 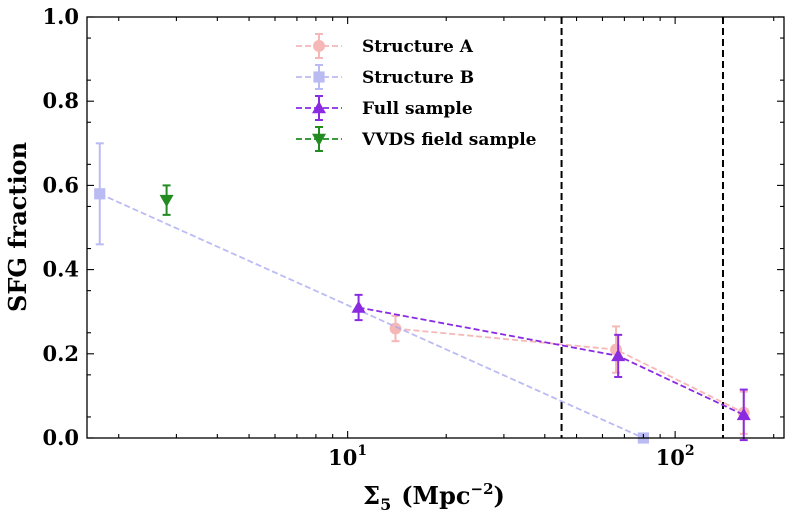 I want to click on series-vvds-field-sample, so click(x=166, y=200).